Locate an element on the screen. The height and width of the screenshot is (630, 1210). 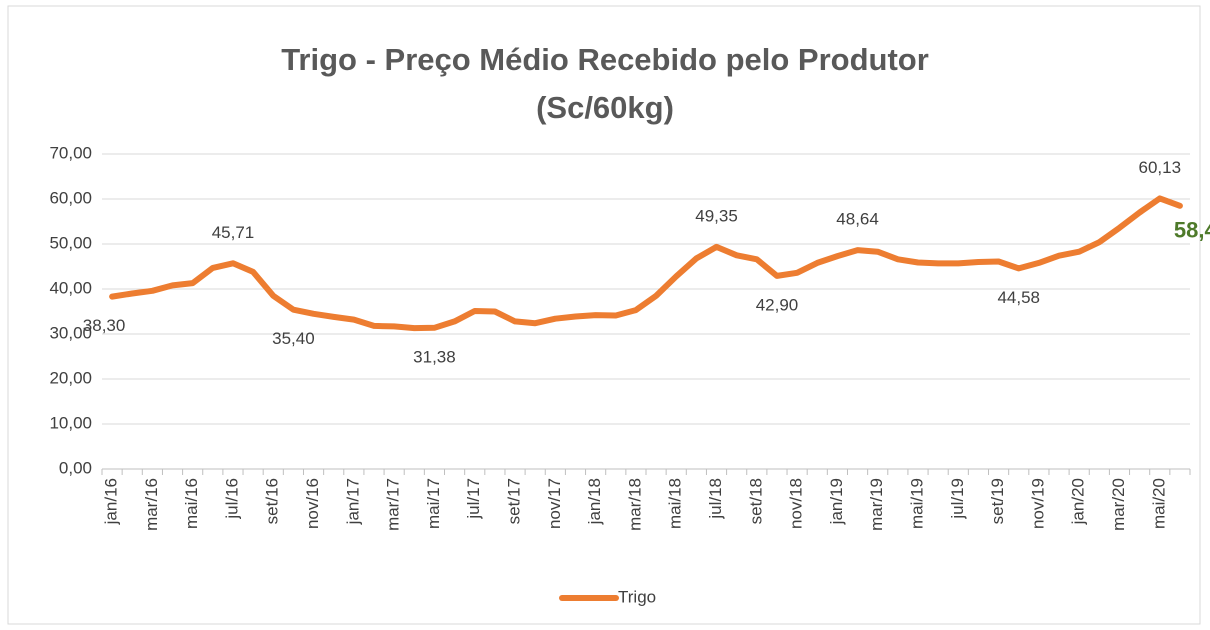
data-label: 49,35 is located at coordinates (716, 215).